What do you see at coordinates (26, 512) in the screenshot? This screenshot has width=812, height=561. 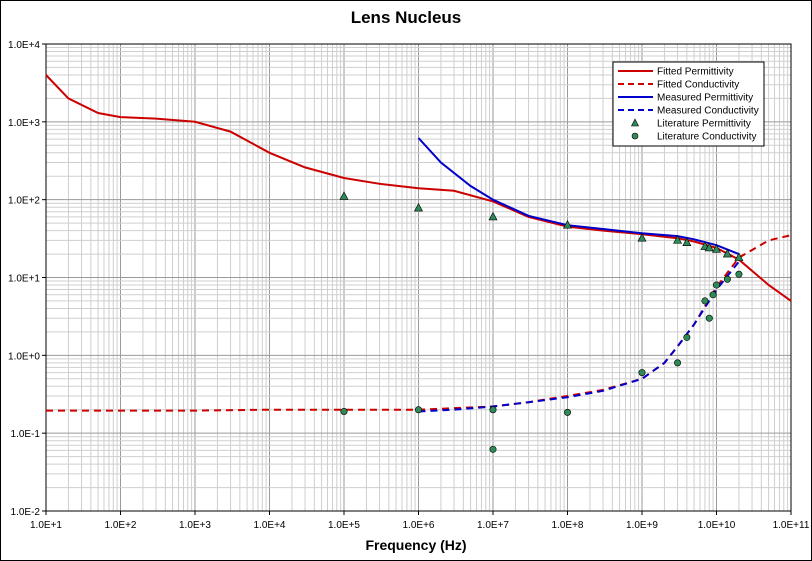 I see `y-tick-label: 1.0E-2` at bounding box center [26, 512].